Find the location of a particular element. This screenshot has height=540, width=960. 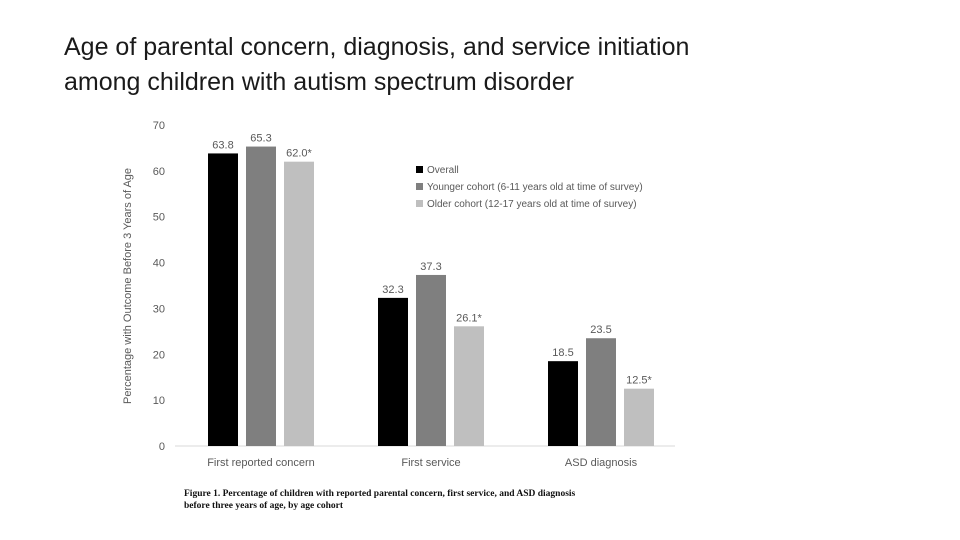

data-label: 37.3 is located at coordinates (430, 267).